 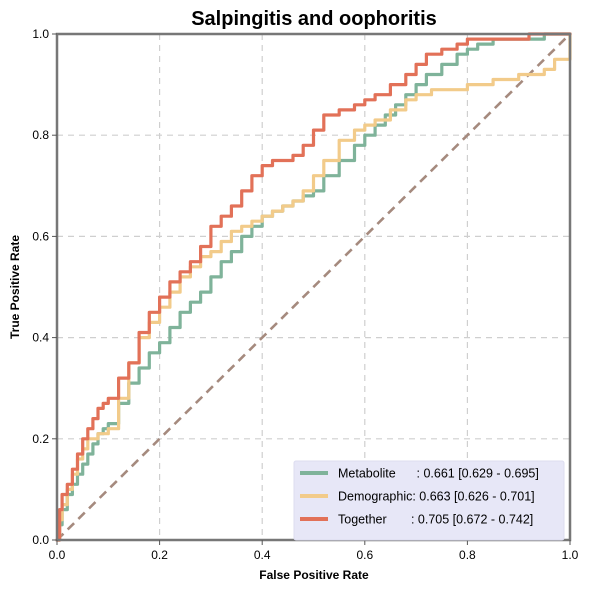 What do you see at coordinates (314, 551) in the screenshot?
I see `x-axis-ticks: 0.0 0.2 0.4 0.6 0.8 1.0` at bounding box center [314, 551].